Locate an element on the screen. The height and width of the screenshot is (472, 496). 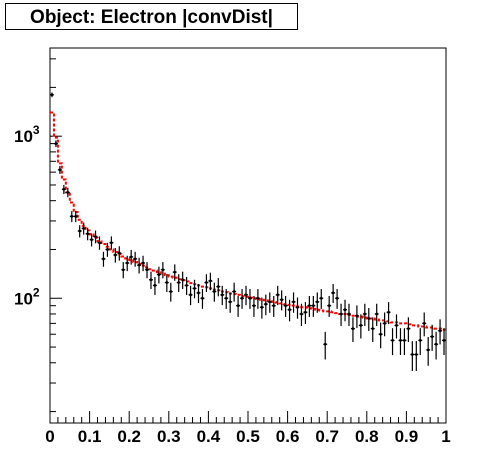
x-tick-label: 0.2 is located at coordinates (129, 436).